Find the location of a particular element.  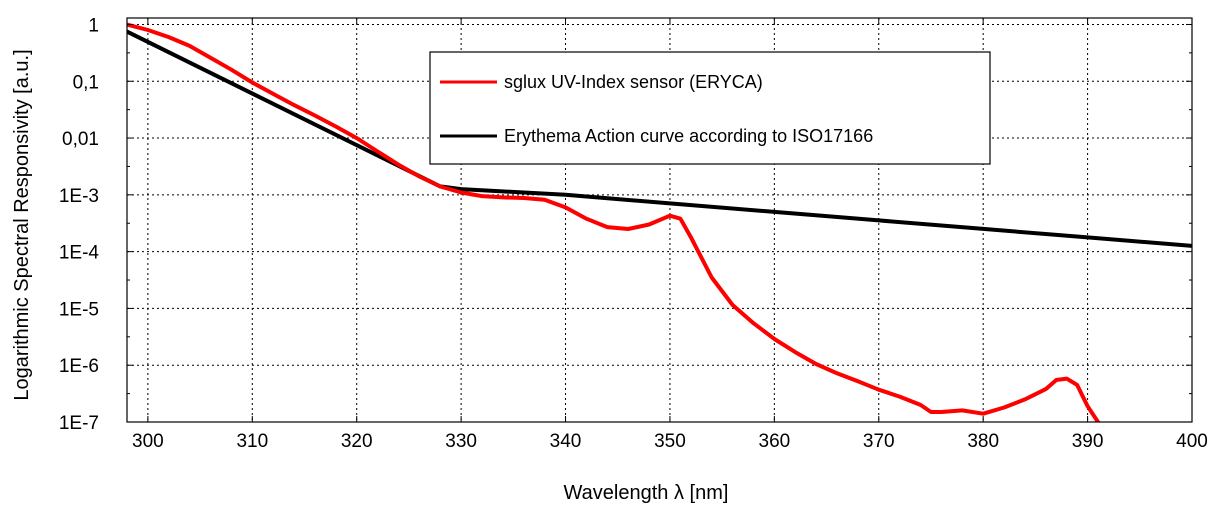

legend-box is located at coordinates (710, 108).